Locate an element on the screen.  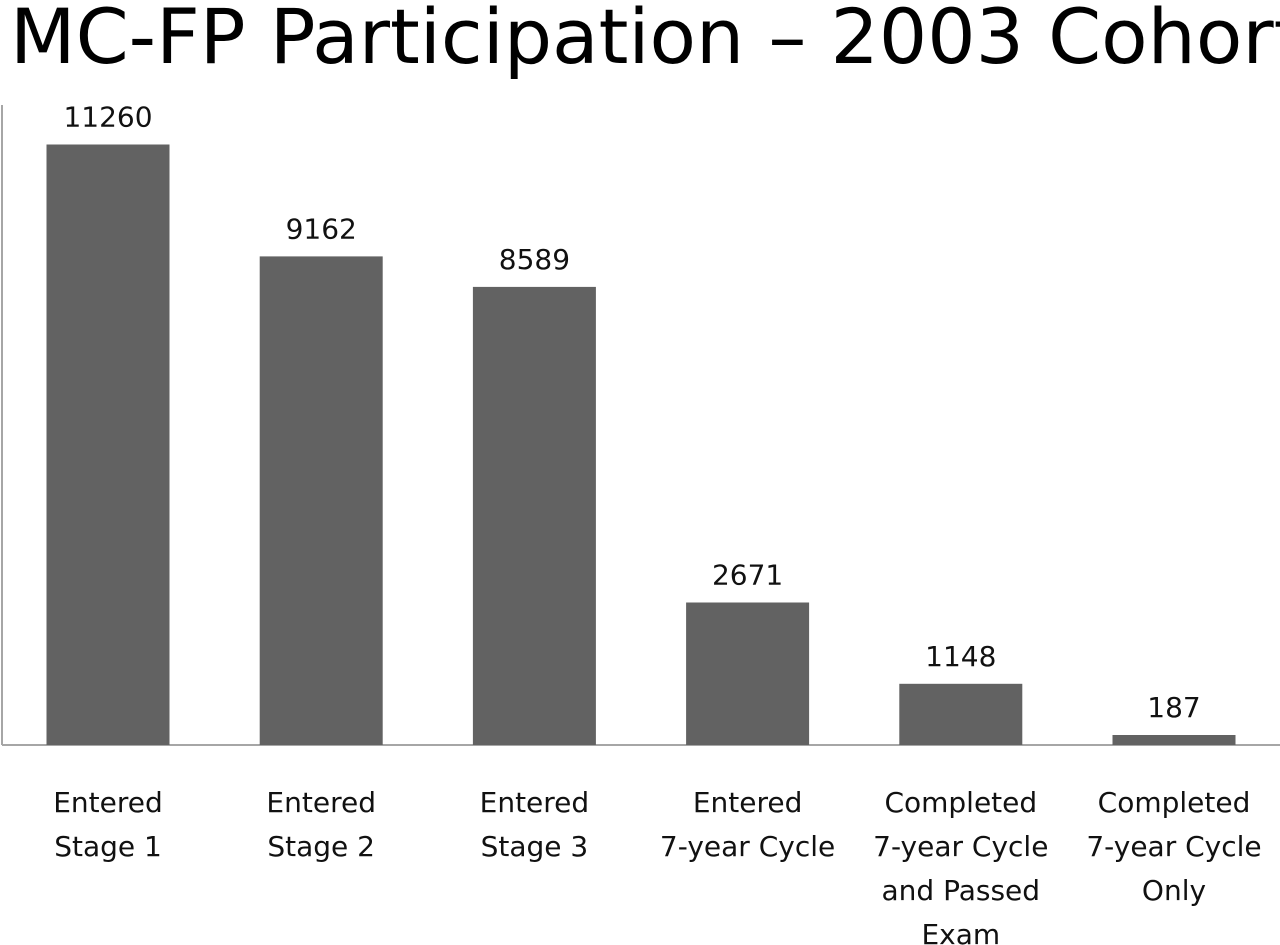
data-label: 2671 is located at coordinates (747, 575).